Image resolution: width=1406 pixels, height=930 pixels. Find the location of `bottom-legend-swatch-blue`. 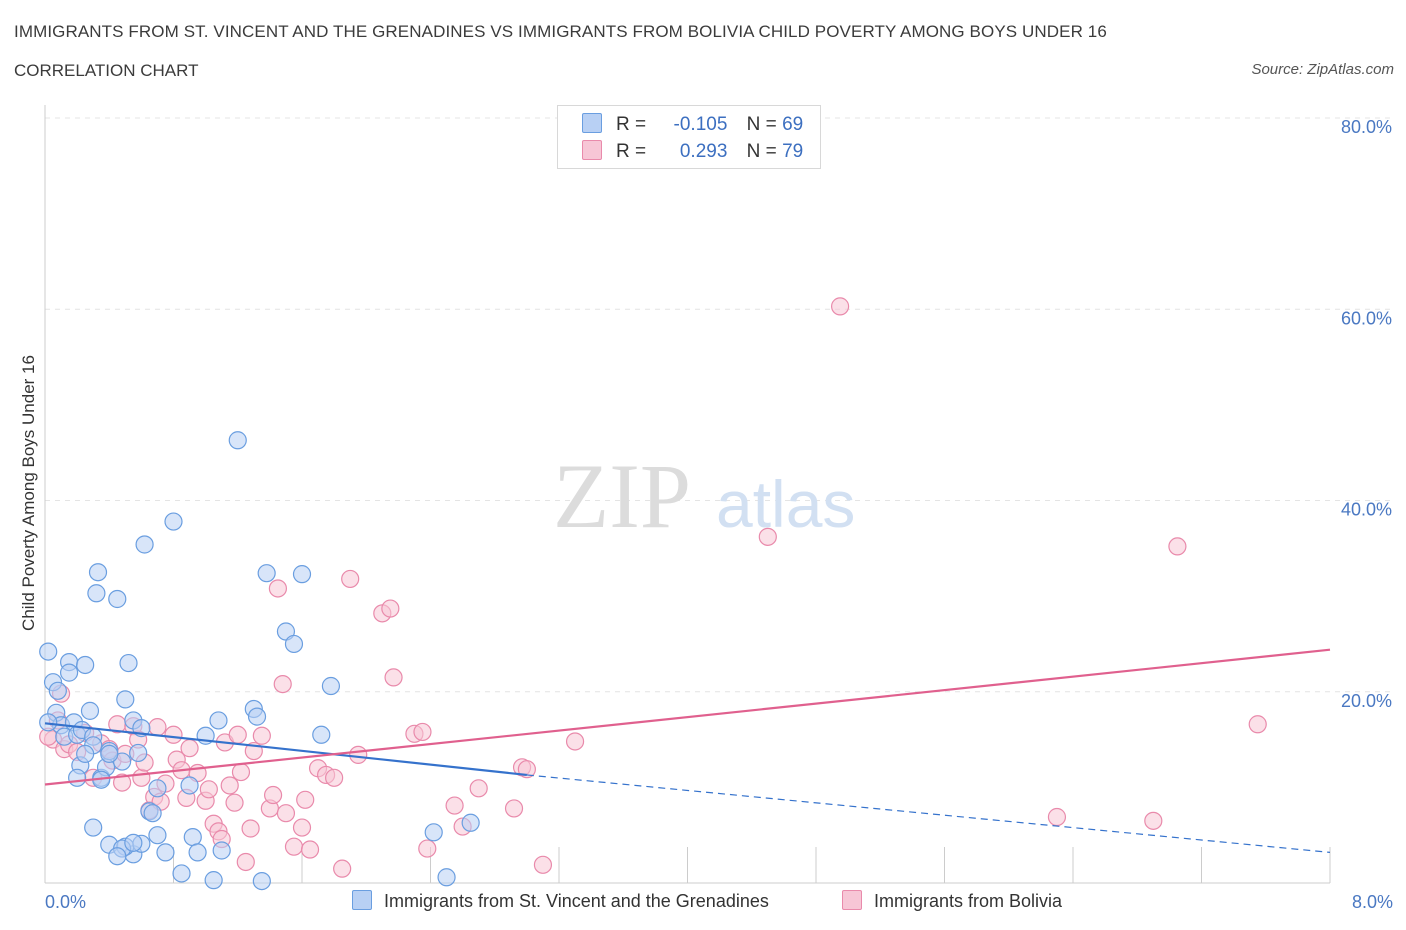

bottom-legend-swatch-blue is located at coordinates (362, 900).